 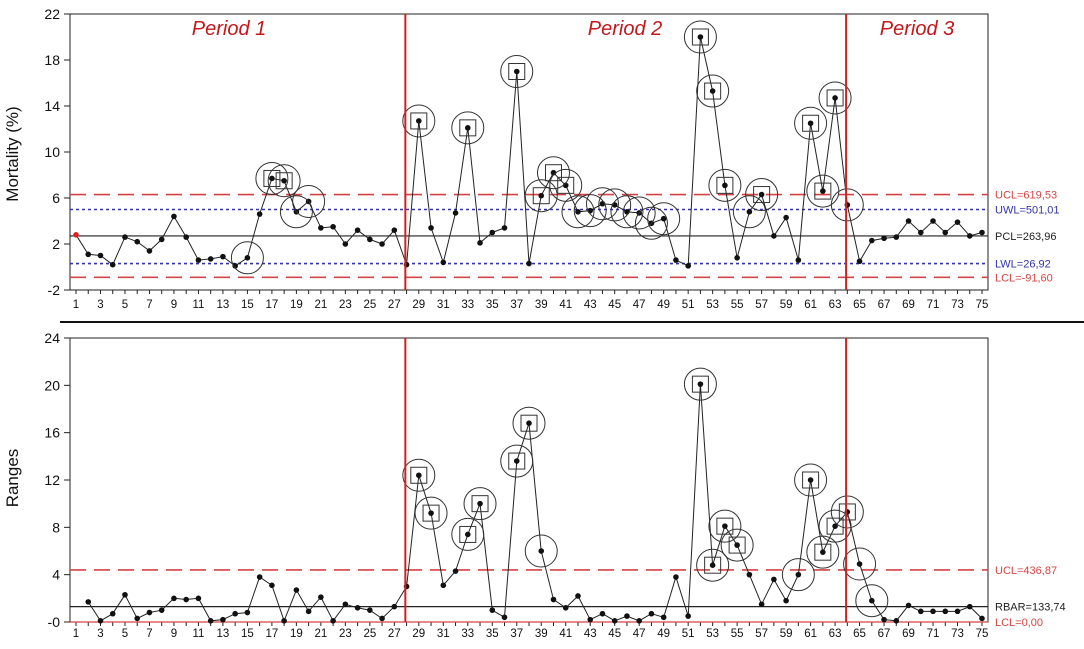 I want to click on x-tick-label: 61, so click(x=810, y=305).